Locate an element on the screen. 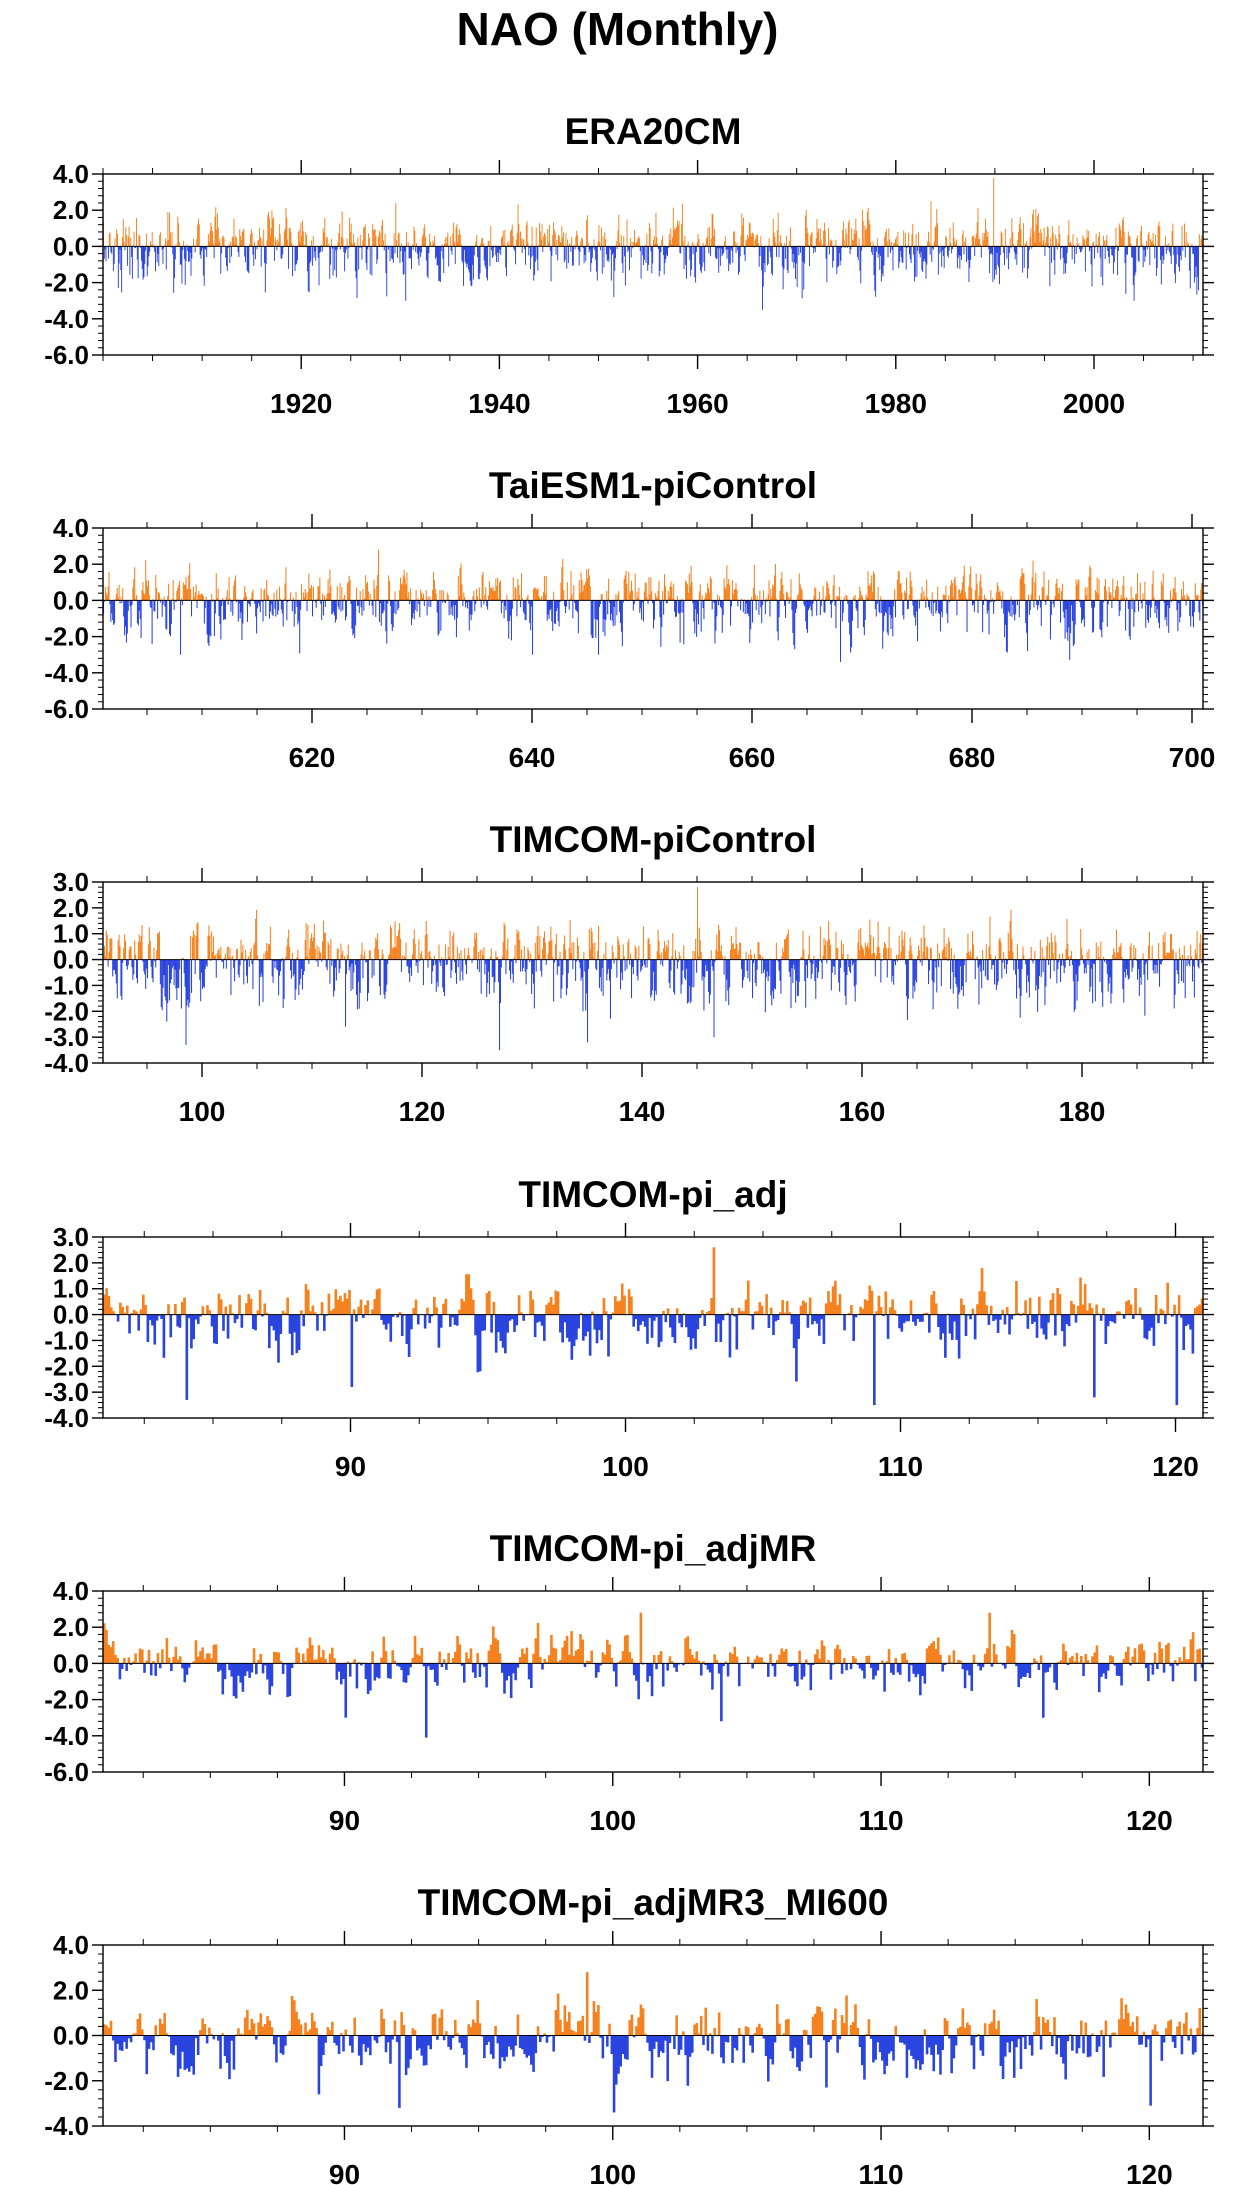  y-tick-label: -2.0 is located at coordinates (66, 1366).